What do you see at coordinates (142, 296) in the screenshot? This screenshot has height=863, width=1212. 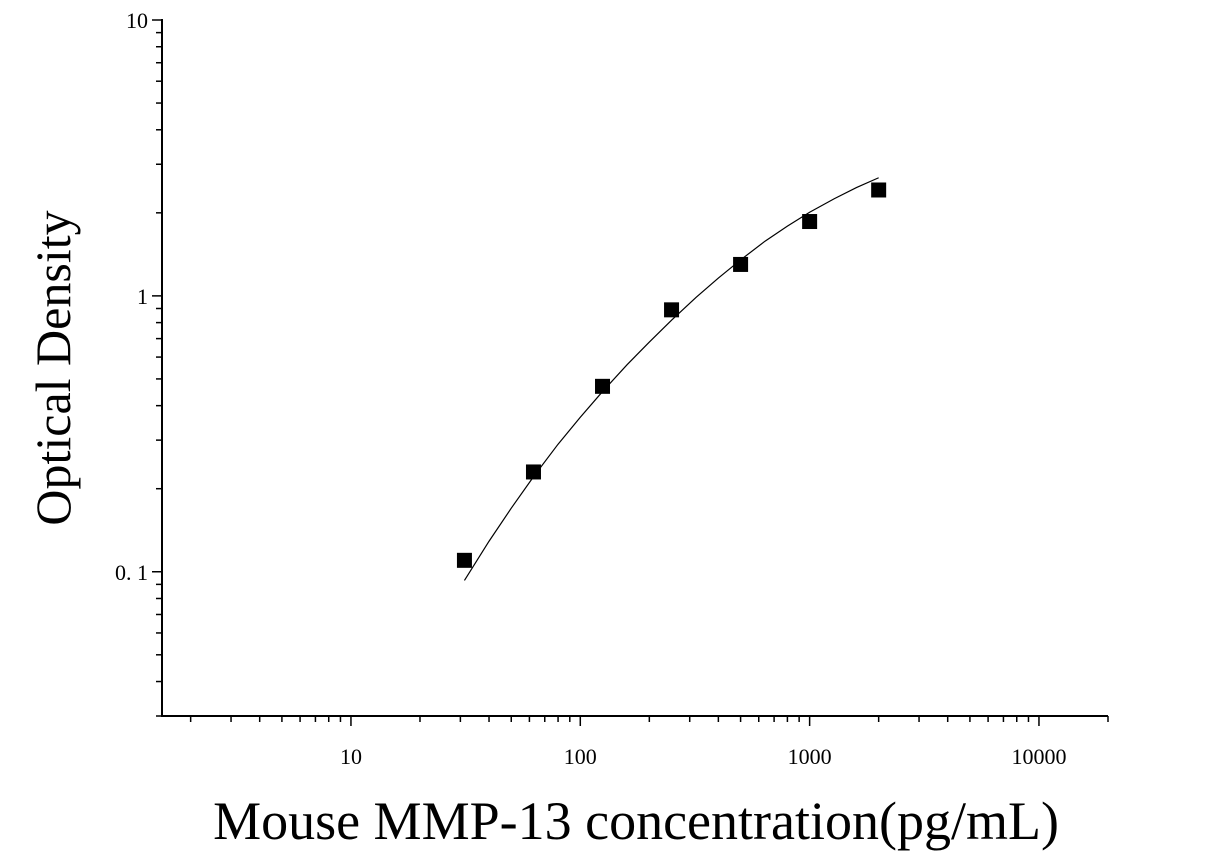 I see `y-tick-label: 1` at bounding box center [142, 296].